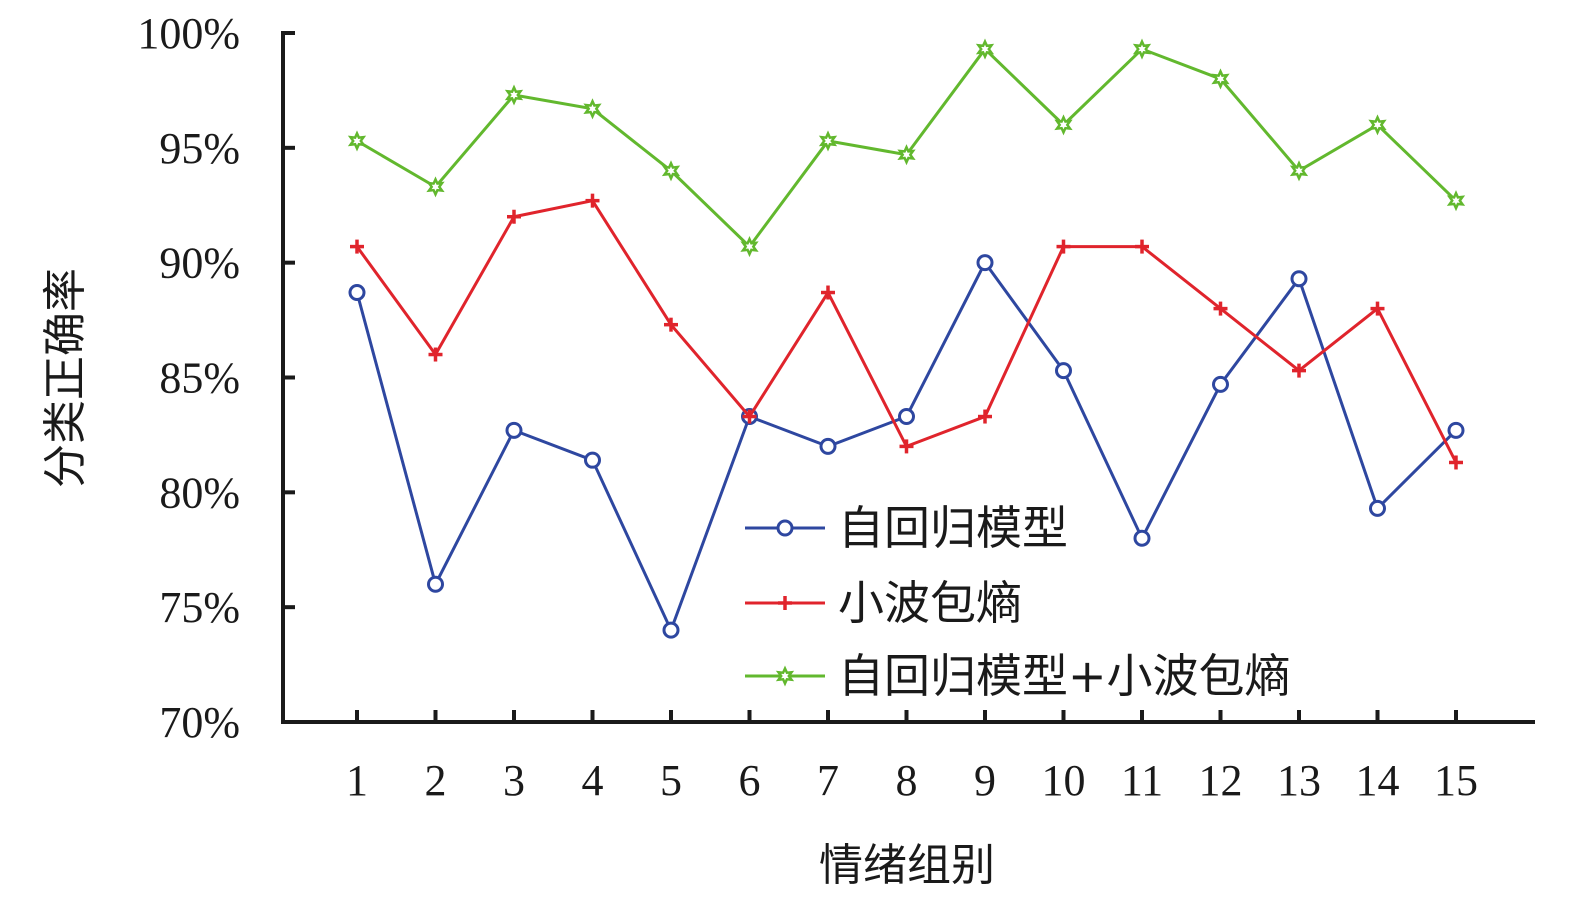 The image size is (1575, 902). What do you see at coordinates (65, 378) in the screenshot?
I see `y-axis-title: 分类正确率` at bounding box center [65, 378].